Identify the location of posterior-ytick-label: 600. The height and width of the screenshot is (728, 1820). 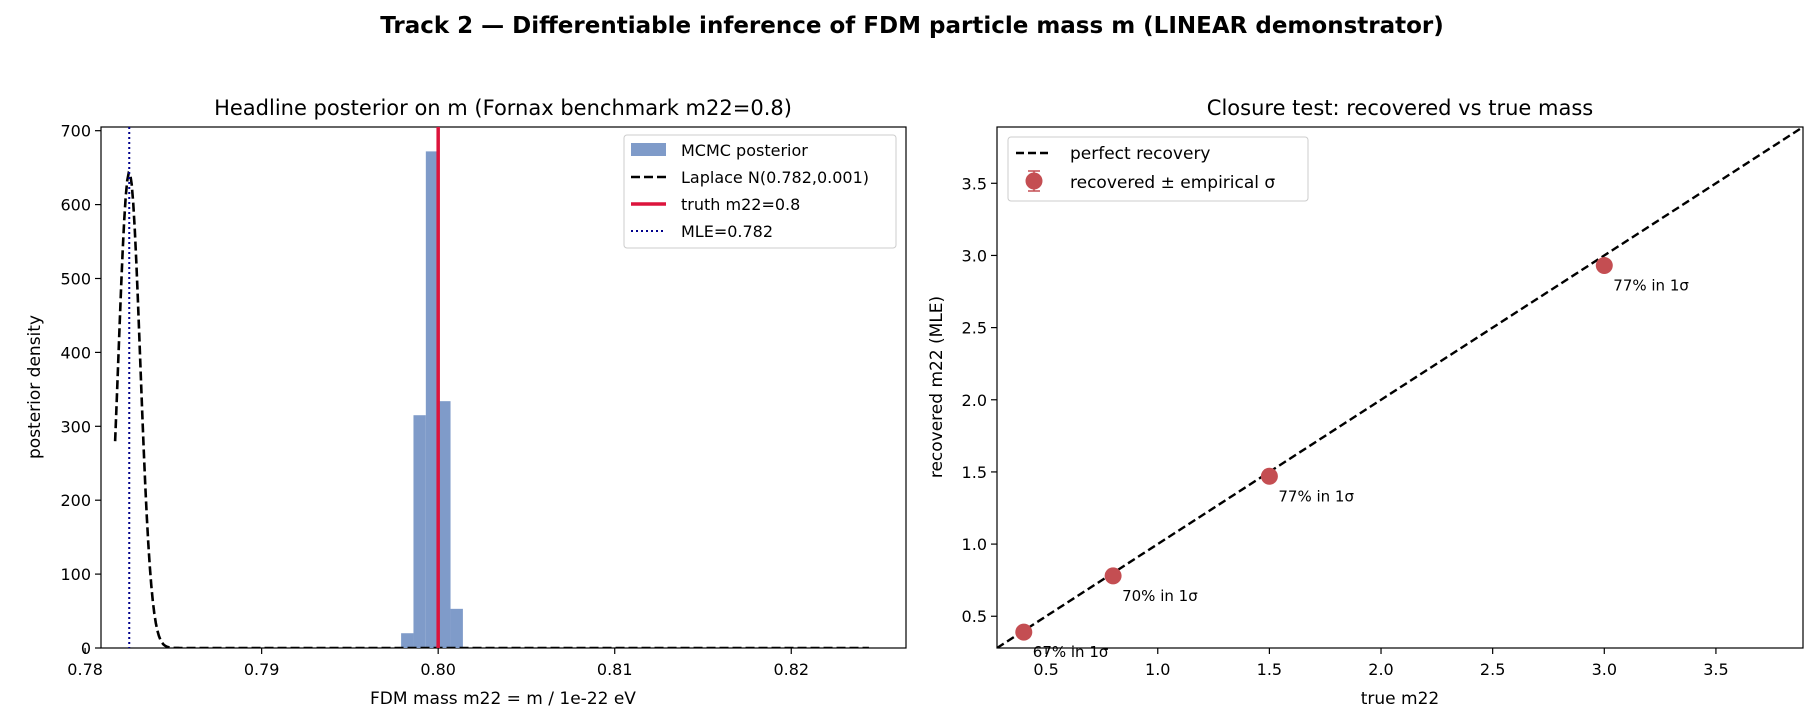
(75, 205).